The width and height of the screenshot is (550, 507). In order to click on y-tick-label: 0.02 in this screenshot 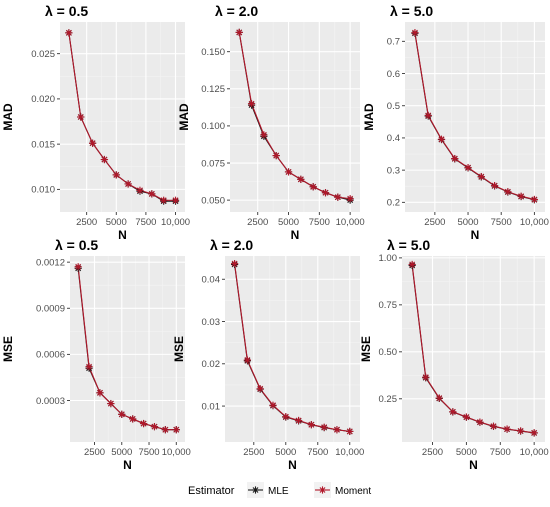, I will do `click(211, 364)`.